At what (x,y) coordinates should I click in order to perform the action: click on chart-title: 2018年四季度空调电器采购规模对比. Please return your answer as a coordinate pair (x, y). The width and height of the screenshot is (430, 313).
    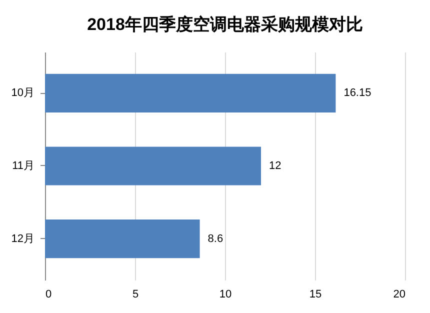
    Looking at the image, I should click on (225, 24).